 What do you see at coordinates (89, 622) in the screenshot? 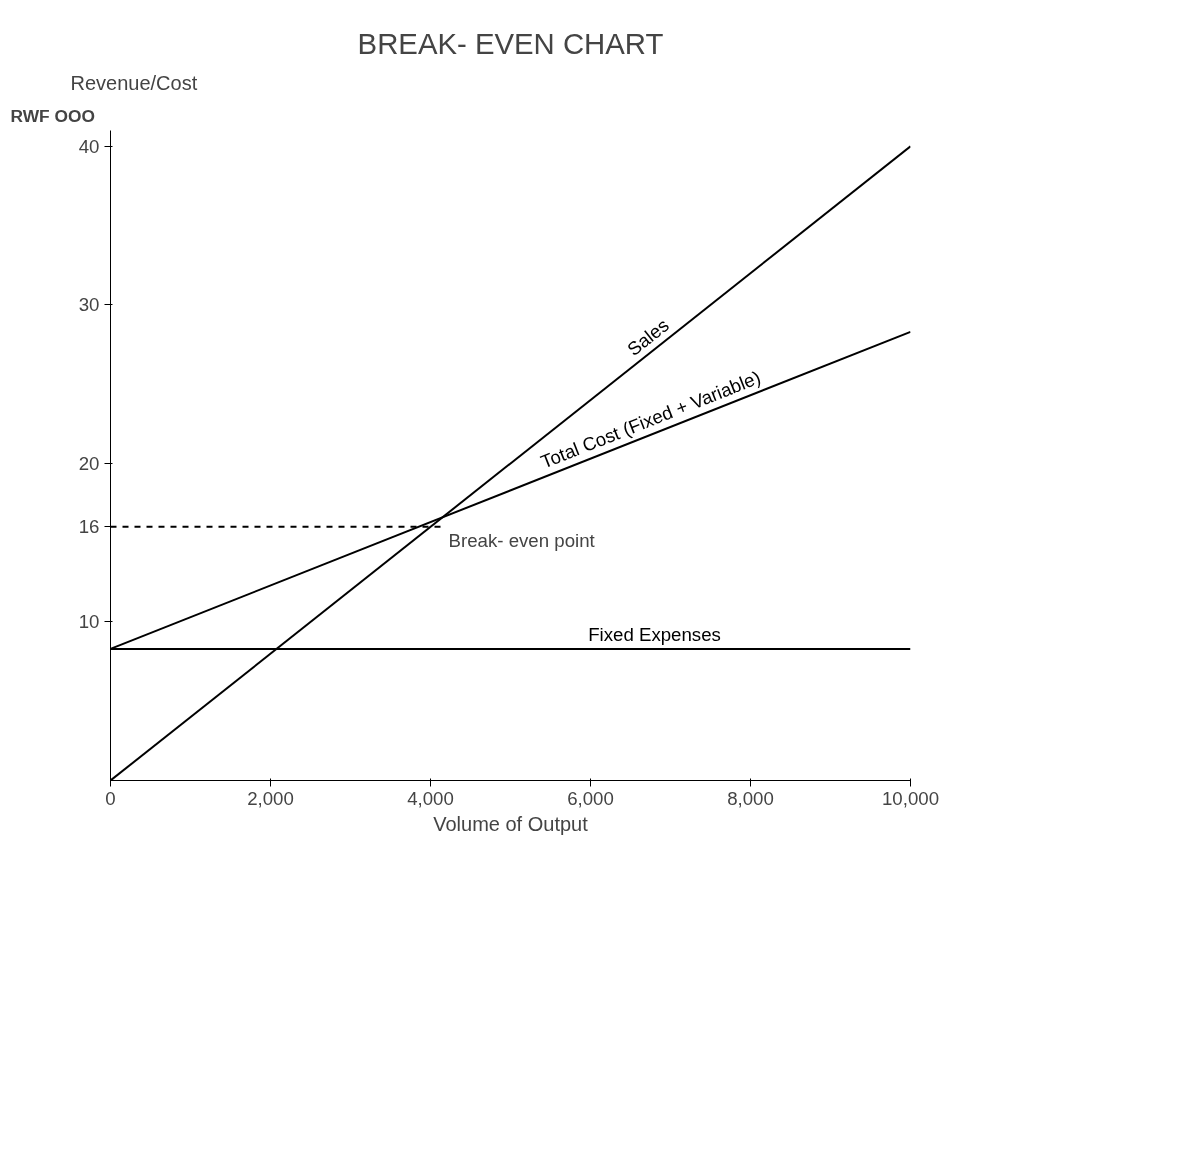
I see `y-tick-label: 10` at bounding box center [89, 622].